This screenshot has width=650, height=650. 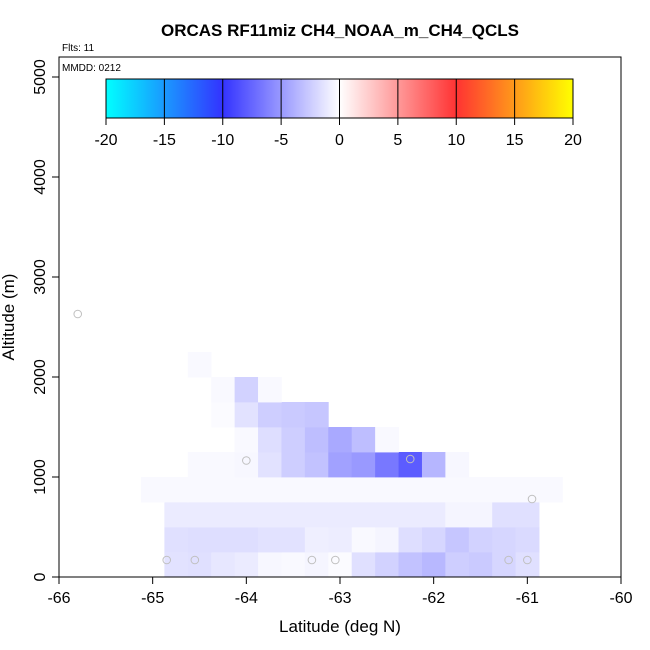 I want to click on colorbar-ticks: -20 -15 -10 -5 0 5 10 15 20, so click(x=338, y=114).